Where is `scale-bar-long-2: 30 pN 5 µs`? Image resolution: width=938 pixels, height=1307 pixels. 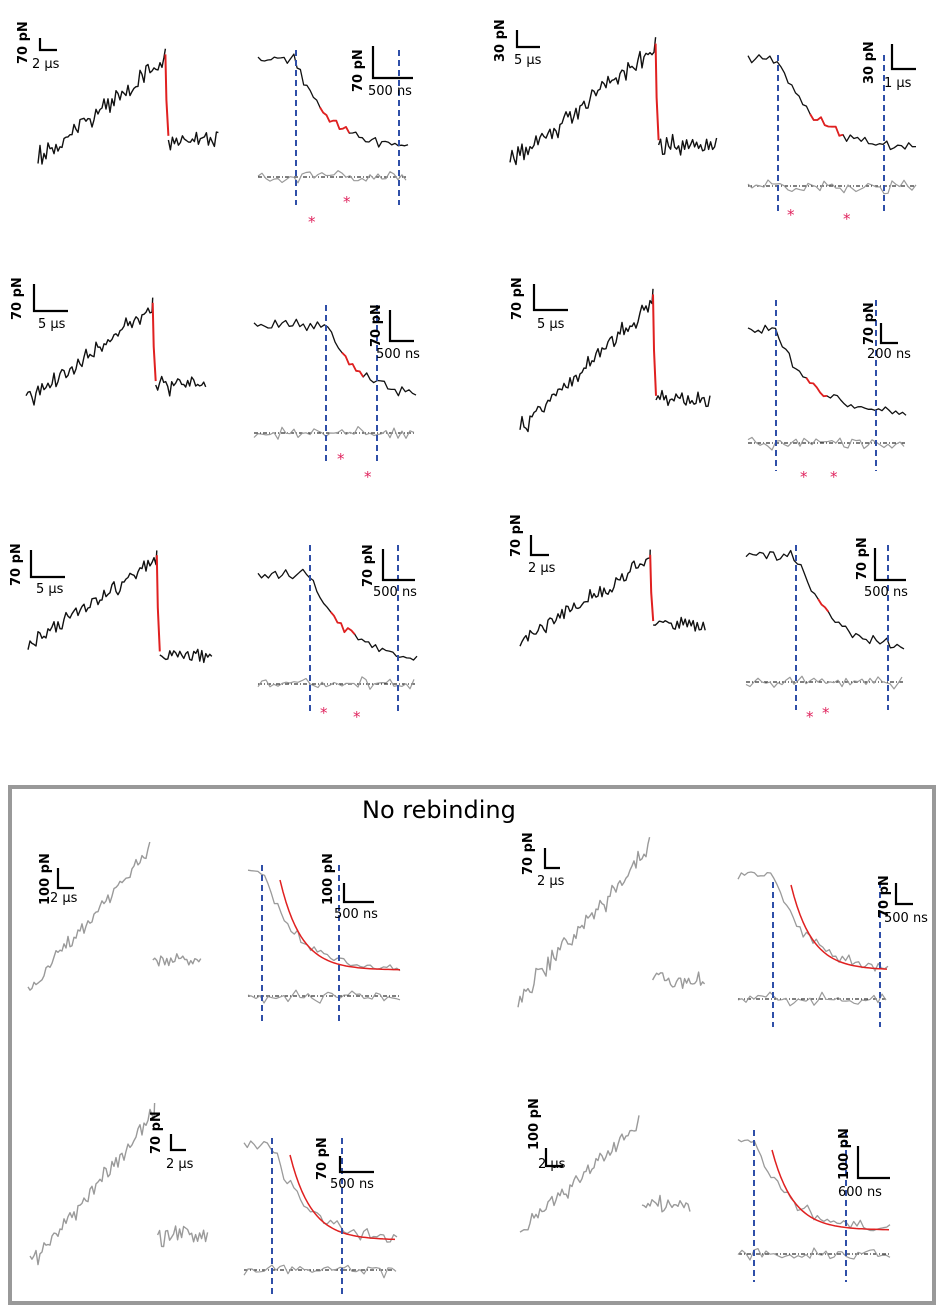
scale-bar-long-2: 30 pN 5 µs is located at coordinates (517, 43).